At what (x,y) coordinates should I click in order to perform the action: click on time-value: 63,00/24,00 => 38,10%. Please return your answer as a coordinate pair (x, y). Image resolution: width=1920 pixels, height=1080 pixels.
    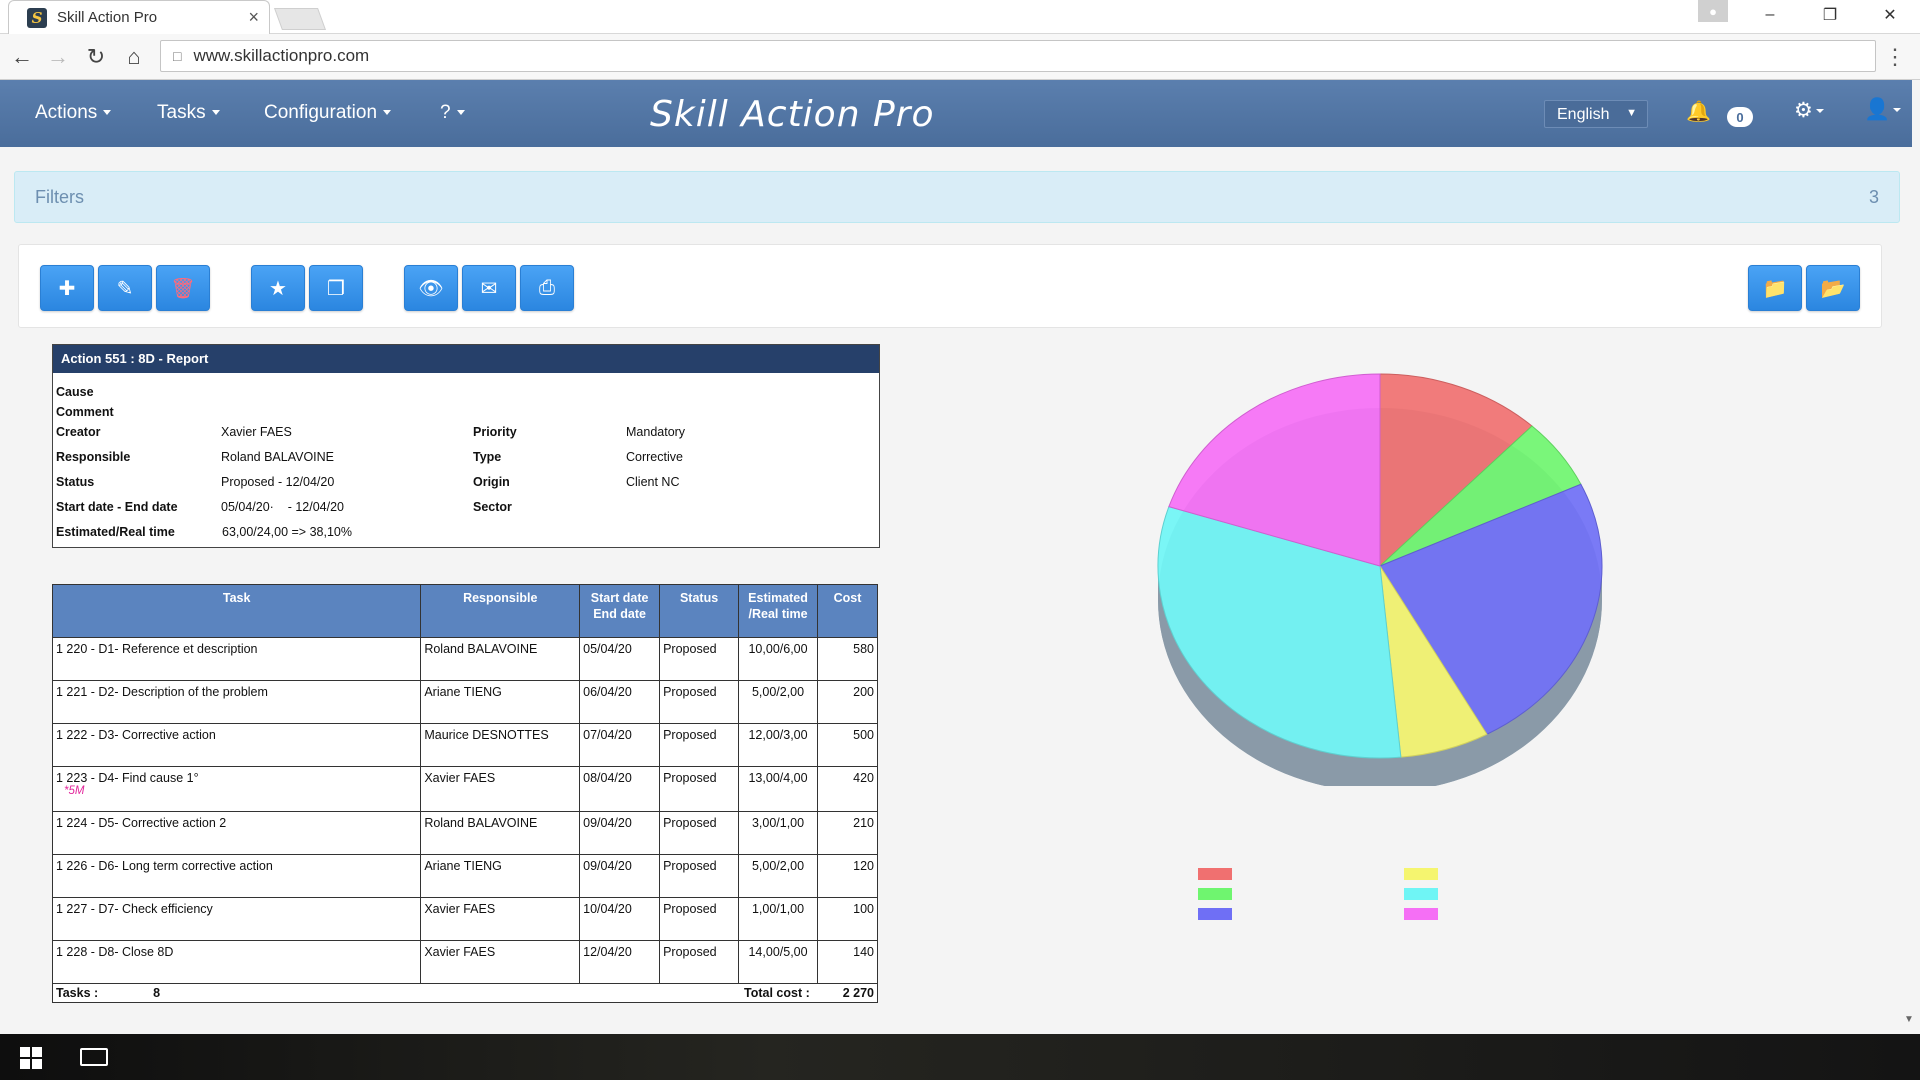
    Looking at the image, I should click on (287, 532).